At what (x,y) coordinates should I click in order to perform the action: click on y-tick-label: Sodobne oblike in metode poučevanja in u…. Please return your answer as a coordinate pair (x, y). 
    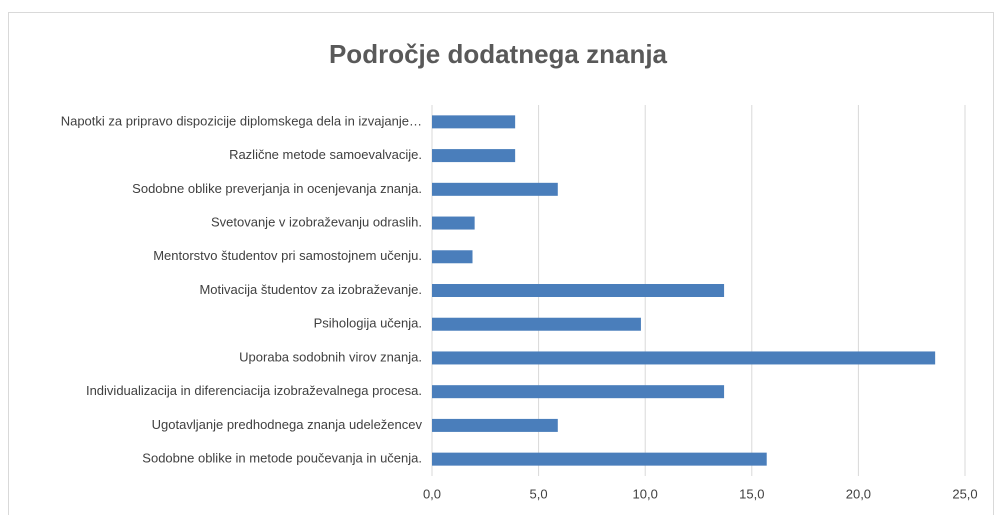
    Looking at the image, I should click on (282, 458).